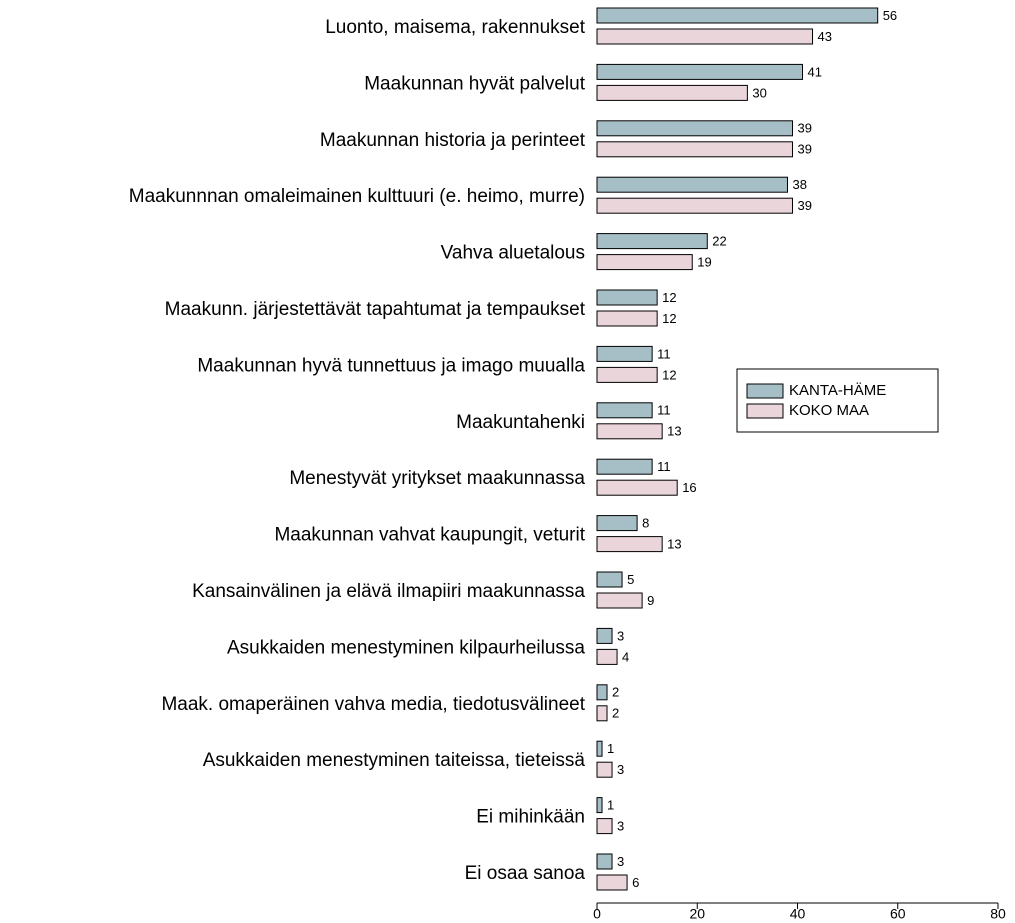  What do you see at coordinates (520, 422) in the screenshot?
I see `category-label: Maakuntahenki` at bounding box center [520, 422].